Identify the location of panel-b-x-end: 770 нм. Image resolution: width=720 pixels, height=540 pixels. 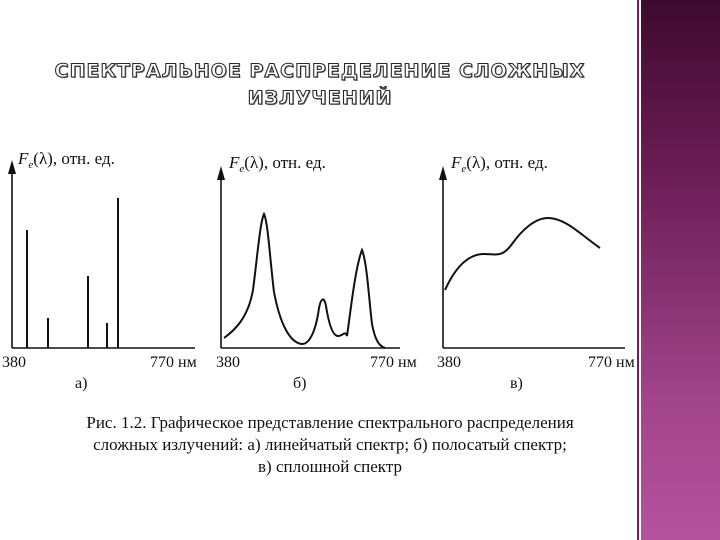
(393, 362).